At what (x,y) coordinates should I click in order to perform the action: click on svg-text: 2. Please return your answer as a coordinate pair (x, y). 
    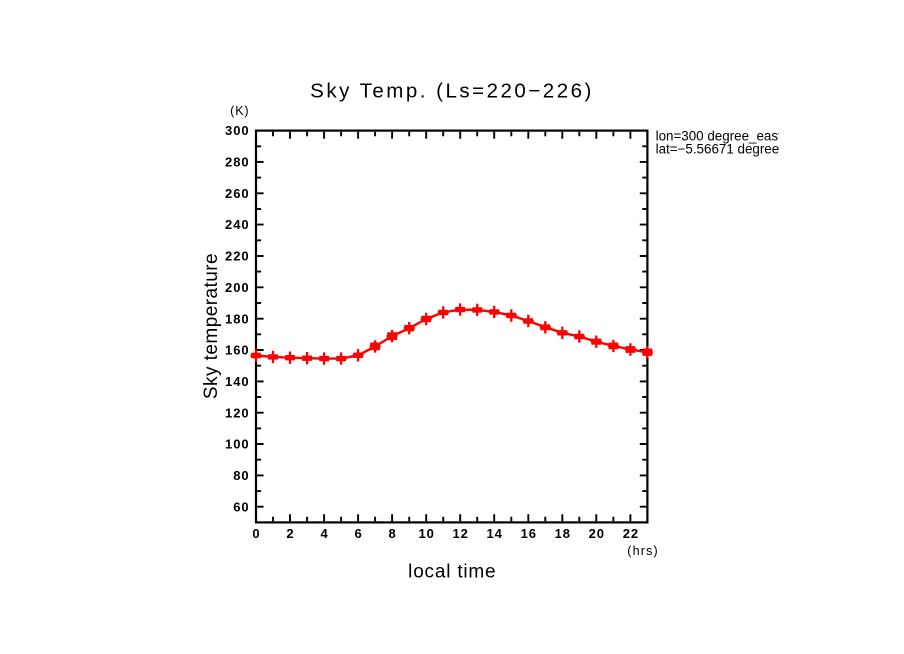
    Looking at the image, I should click on (290, 533).